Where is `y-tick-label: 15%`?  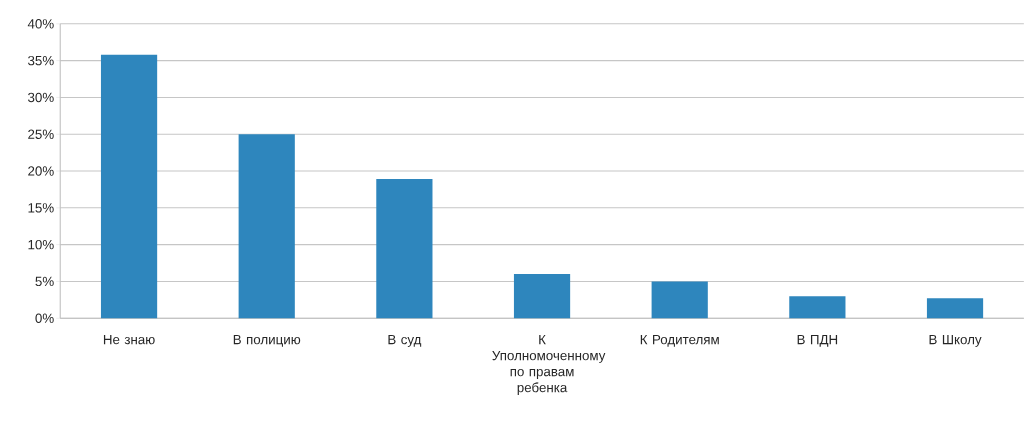
y-tick-label: 15% is located at coordinates (41, 208).